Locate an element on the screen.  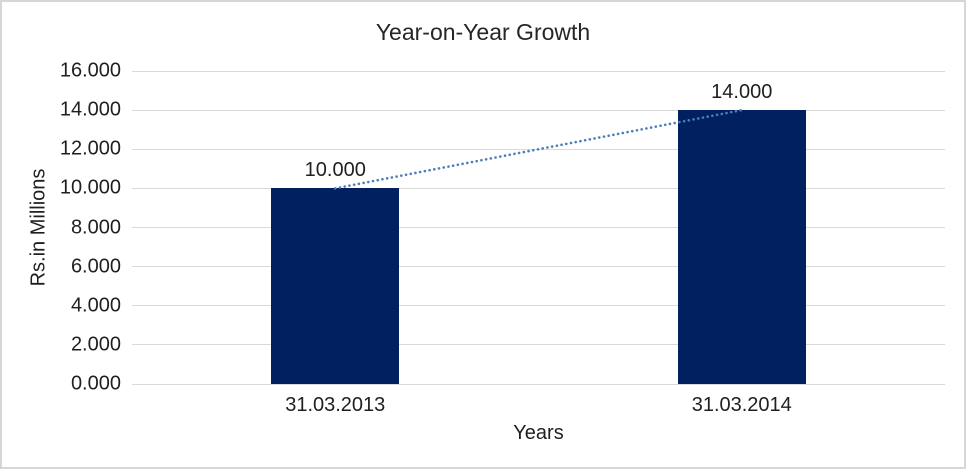
y-tick-label: 4.000 is located at coordinates (95, 305).